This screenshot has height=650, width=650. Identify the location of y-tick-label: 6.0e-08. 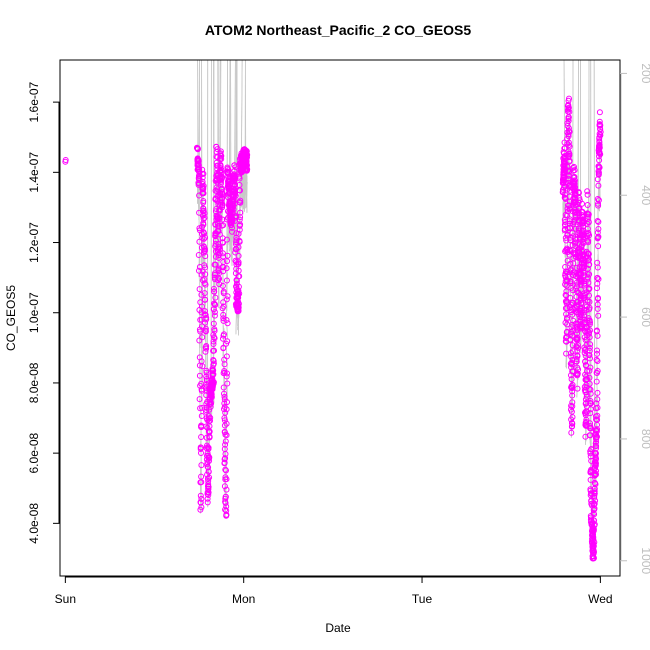
(34, 452).